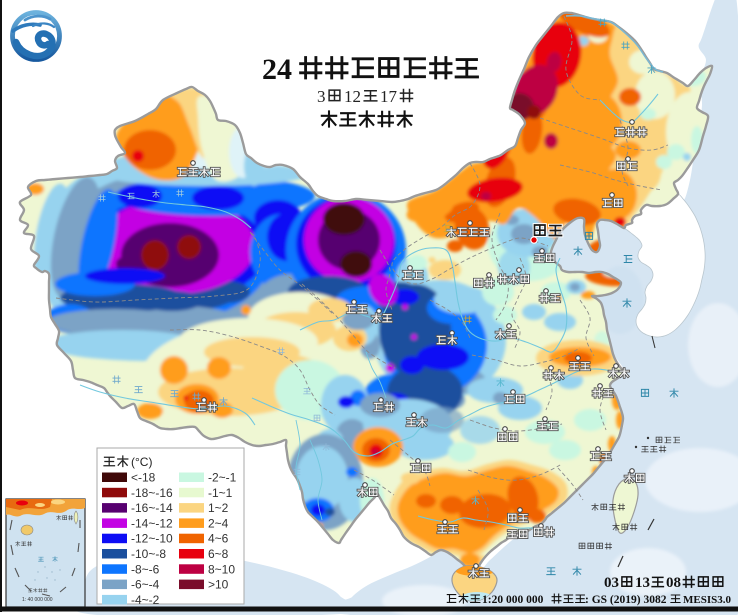 The height and width of the screenshot is (615, 738). Describe the element at coordinates (707, 600) in the screenshot. I see `svg-text: MESIS3.0` at that location.